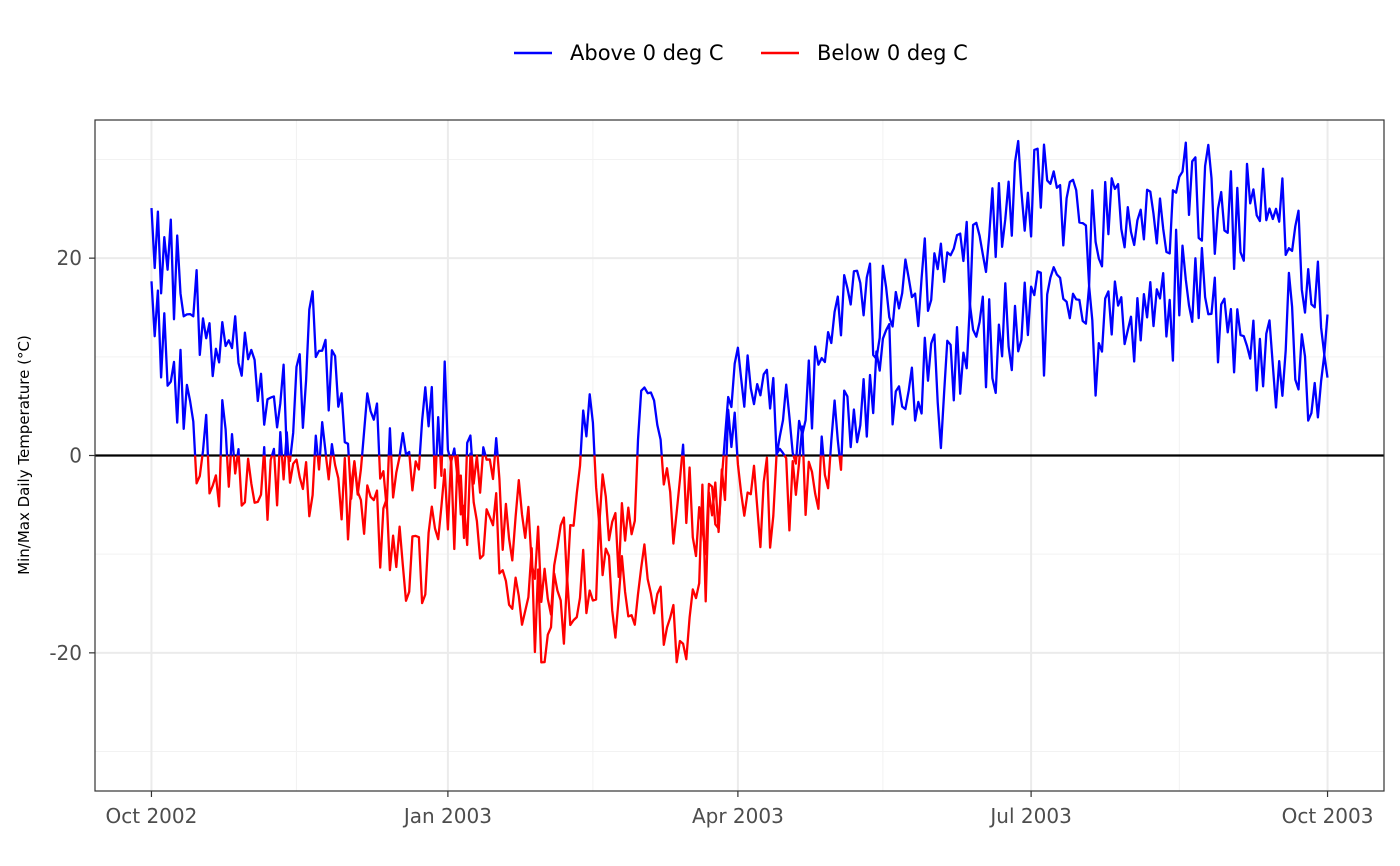  I want to click on x-tick-label: Oct 2002, so click(152, 816).